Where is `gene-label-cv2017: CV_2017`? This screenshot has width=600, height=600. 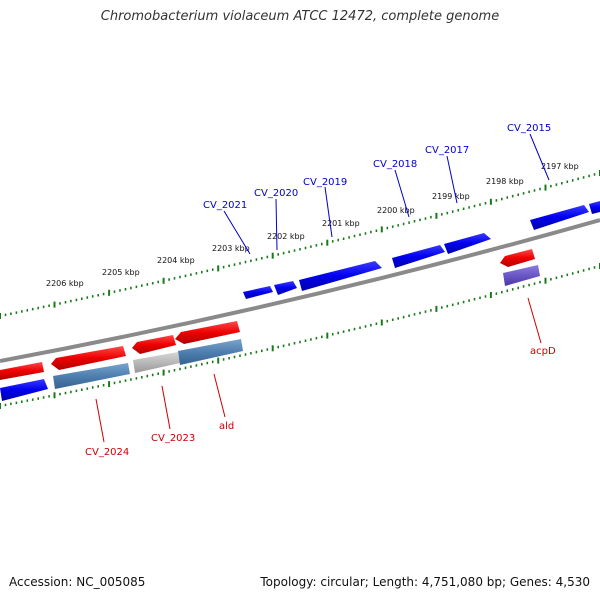
gene-label-cv2017: CV_2017 is located at coordinates (447, 150).